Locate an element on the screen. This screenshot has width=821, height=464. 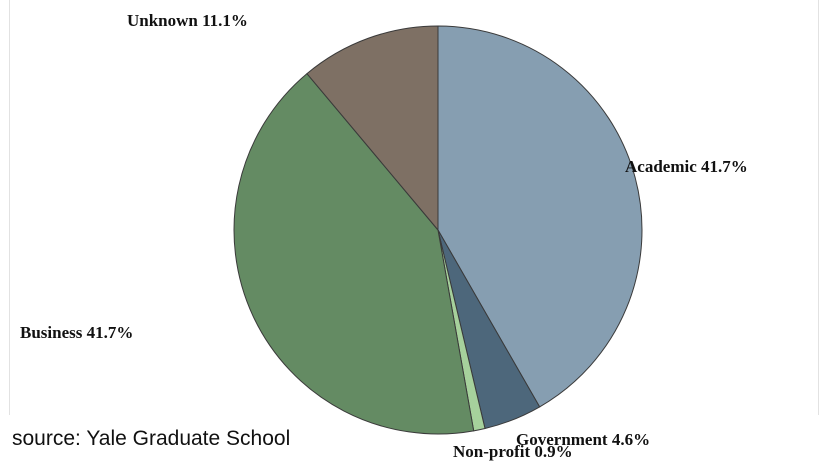
slice-label-business: Business 41.7% is located at coordinates (76, 332).